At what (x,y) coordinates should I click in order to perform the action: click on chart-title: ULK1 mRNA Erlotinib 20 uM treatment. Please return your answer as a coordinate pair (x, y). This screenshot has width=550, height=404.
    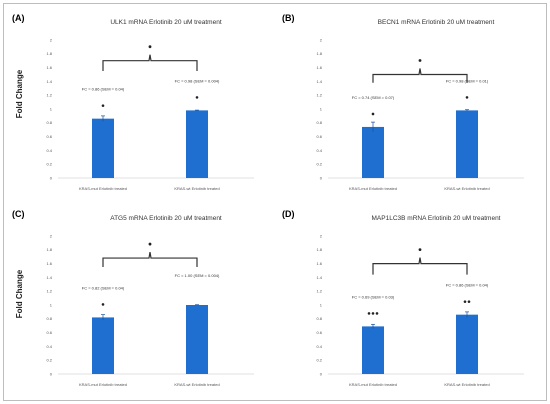
    Looking at the image, I should click on (165, 22).